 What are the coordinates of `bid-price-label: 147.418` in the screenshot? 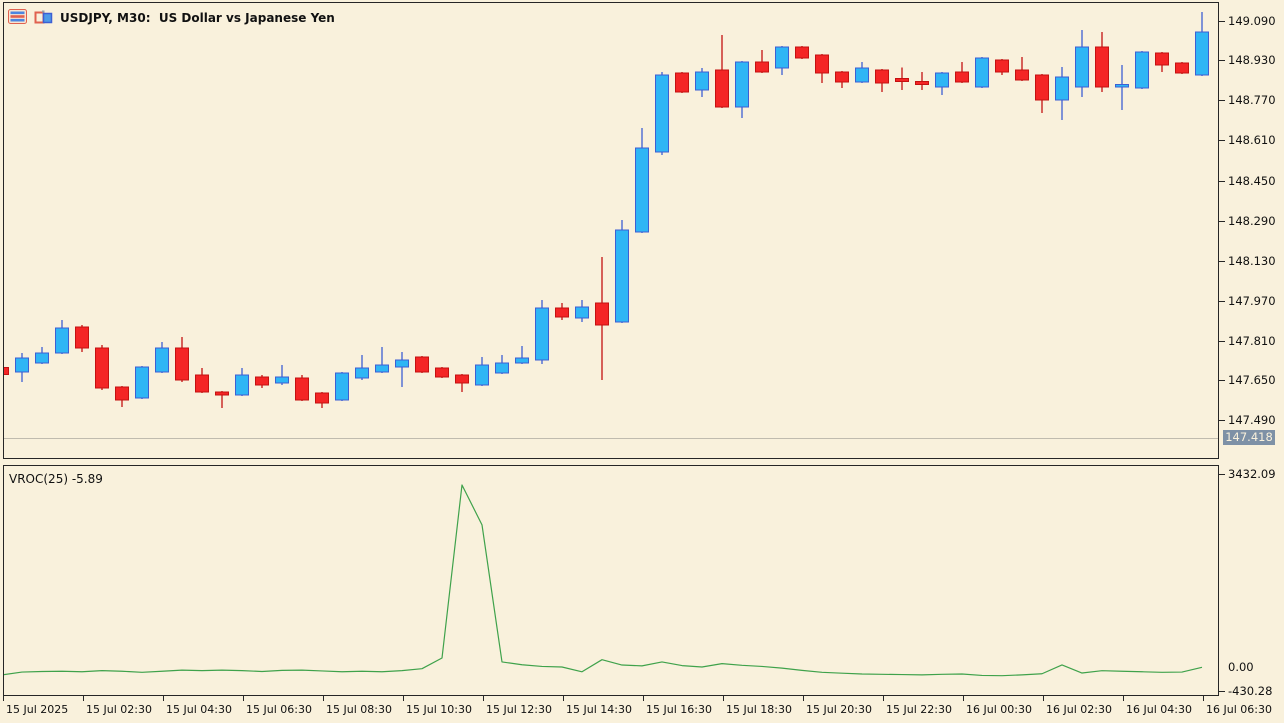 It's located at (1249, 437).